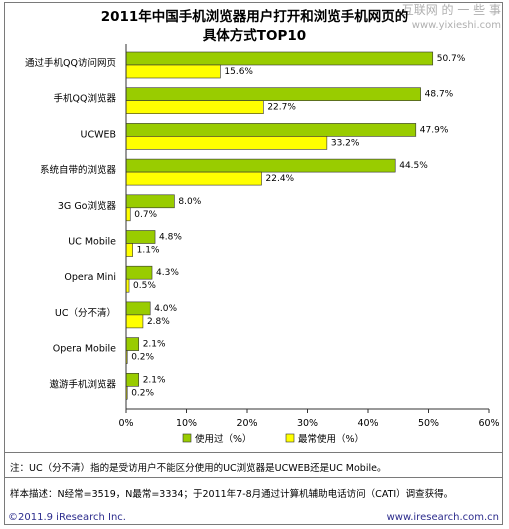 Image resolution: width=509 pixels, height=529 pixels. What do you see at coordinates (253, 477) in the screenshot?
I see `divider-middle` at bounding box center [253, 477].